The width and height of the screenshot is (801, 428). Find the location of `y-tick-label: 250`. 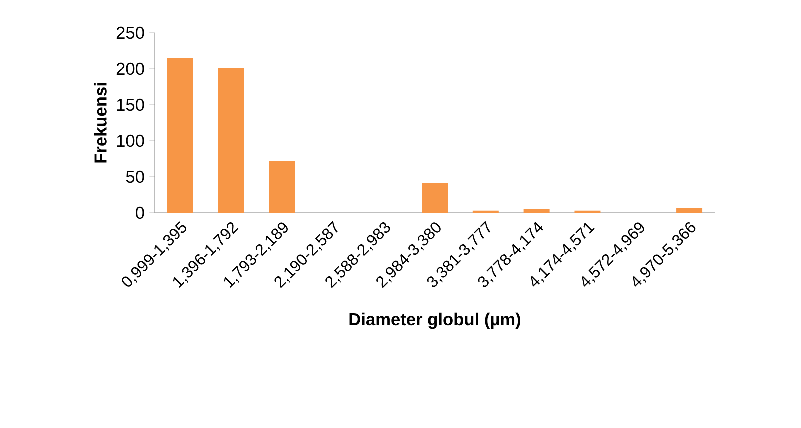

y-tick-label: 250 is located at coordinates (130, 33).